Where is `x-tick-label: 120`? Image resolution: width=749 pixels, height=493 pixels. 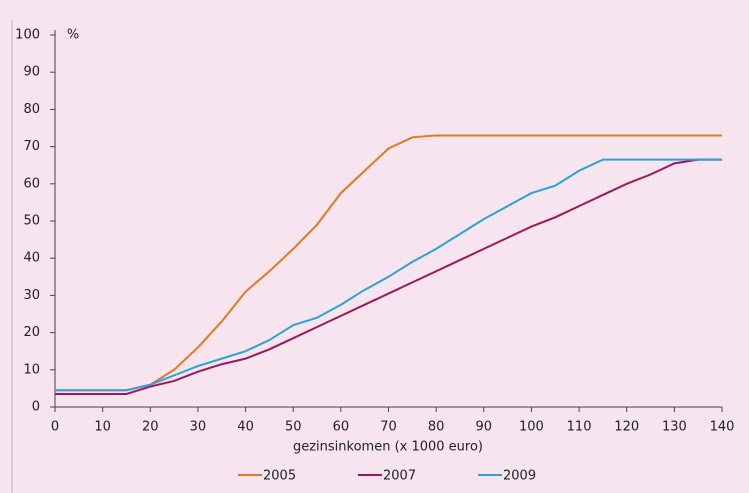
x-tick-label: 120 is located at coordinates (626, 427).